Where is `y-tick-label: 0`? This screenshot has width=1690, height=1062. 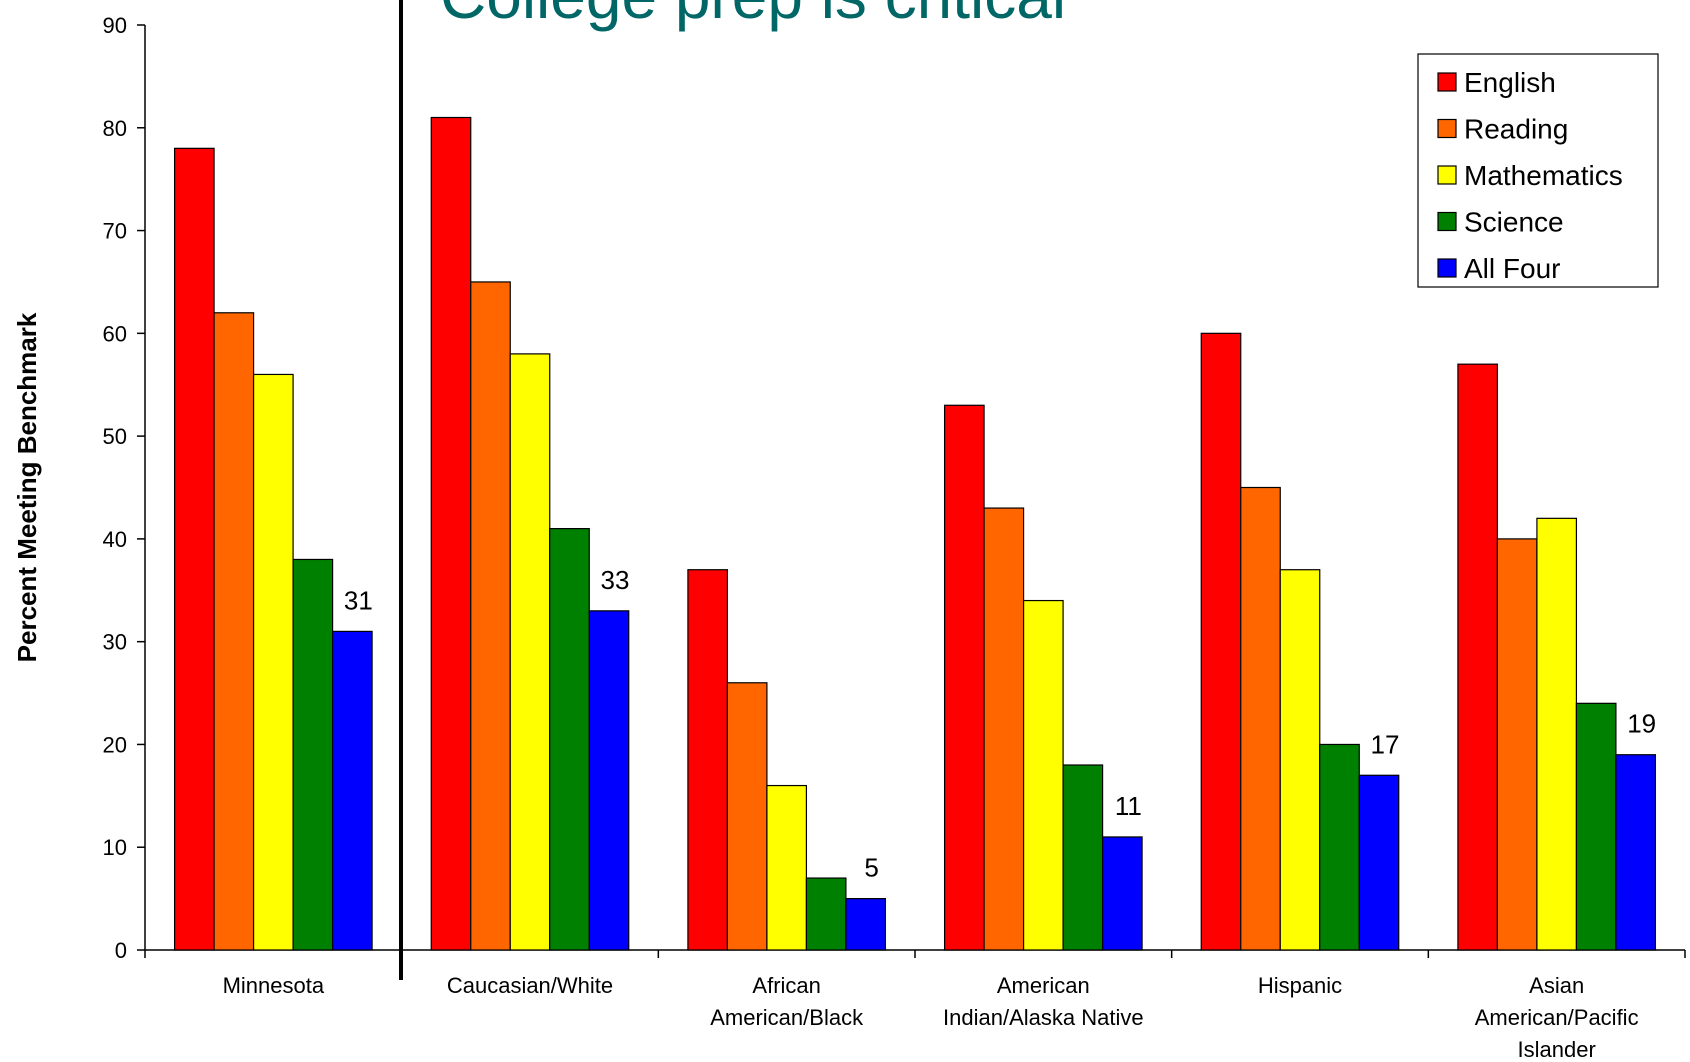 y-tick-label: 0 is located at coordinates (121, 950).